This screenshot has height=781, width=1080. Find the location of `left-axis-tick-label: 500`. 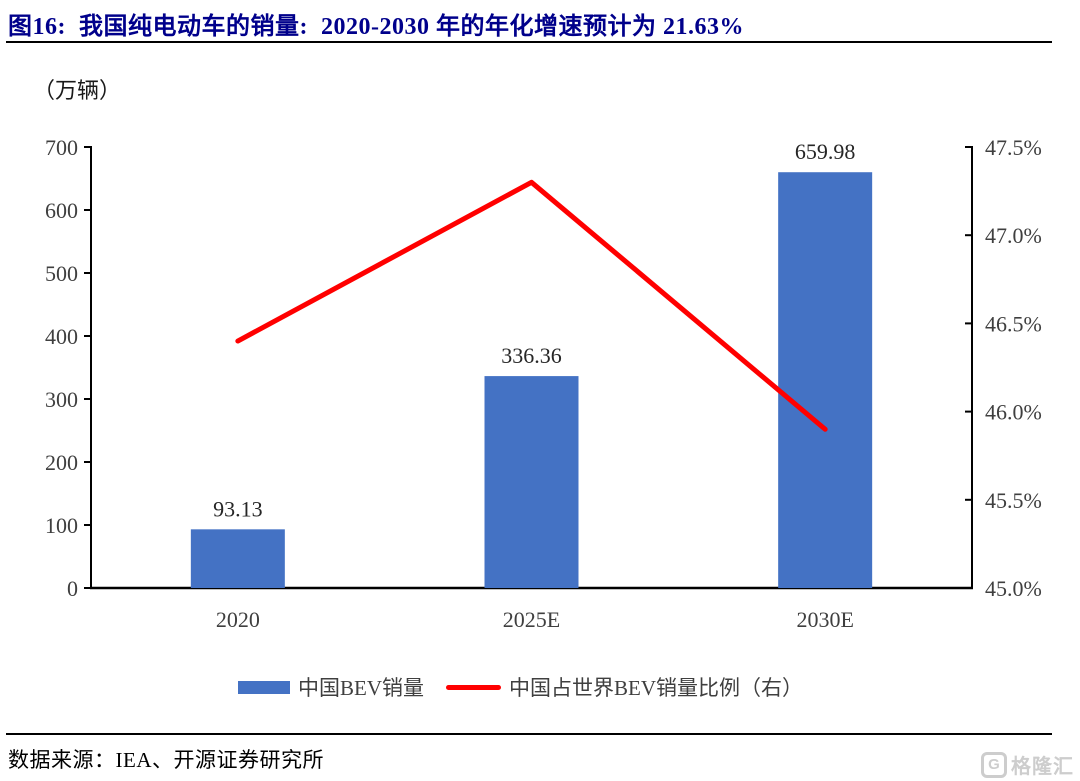

left-axis-tick-label: 500 is located at coordinates (61, 273).